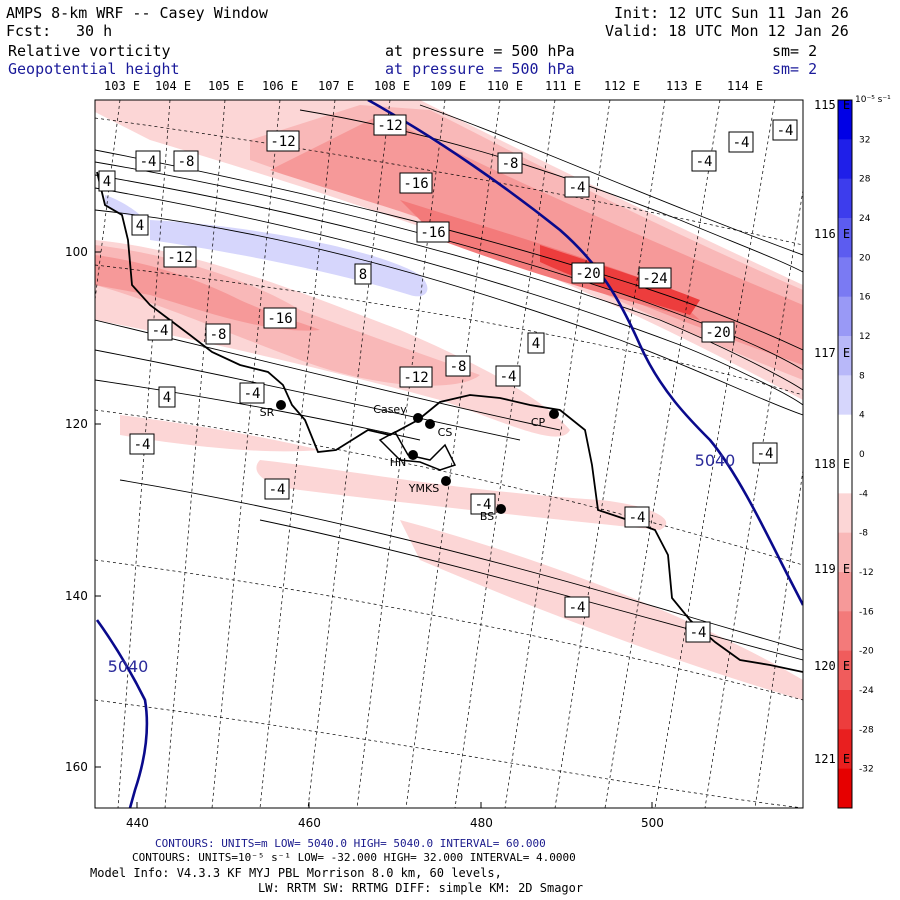 The height and width of the screenshot is (900, 900). I want to click on vorticity-label: -24, so click(655, 278).